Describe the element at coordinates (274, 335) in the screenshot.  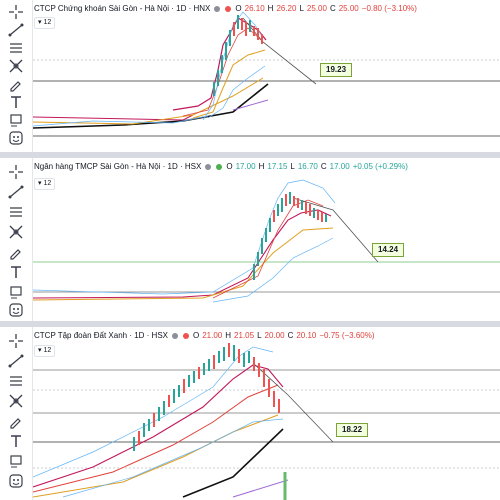
I see `ohlc-low: 20.00` at that location.